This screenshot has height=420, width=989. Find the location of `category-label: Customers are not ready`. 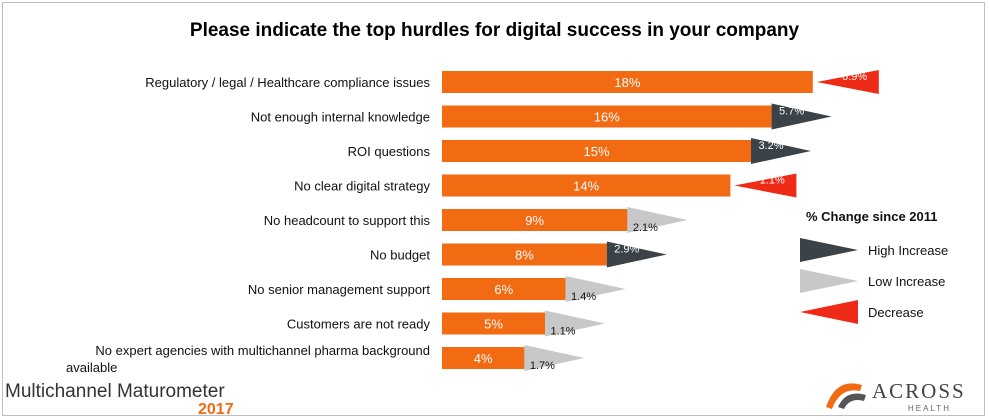

category-label: Customers are not ready is located at coordinates (359, 324).